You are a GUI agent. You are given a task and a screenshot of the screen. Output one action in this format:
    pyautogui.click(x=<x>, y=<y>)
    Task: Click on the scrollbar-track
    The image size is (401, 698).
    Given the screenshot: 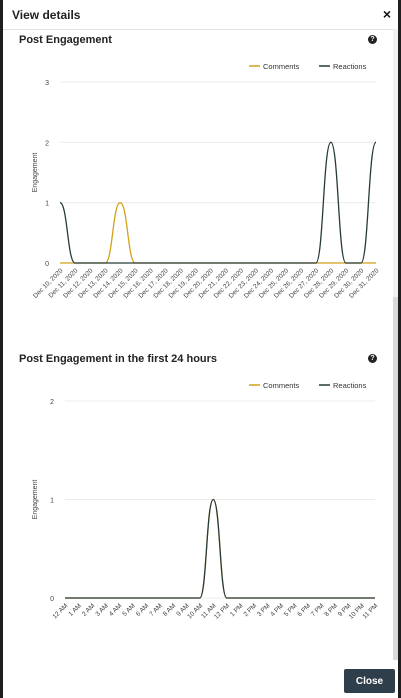 What is the action you would take?
    pyautogui.click(x=395, y=363)
    